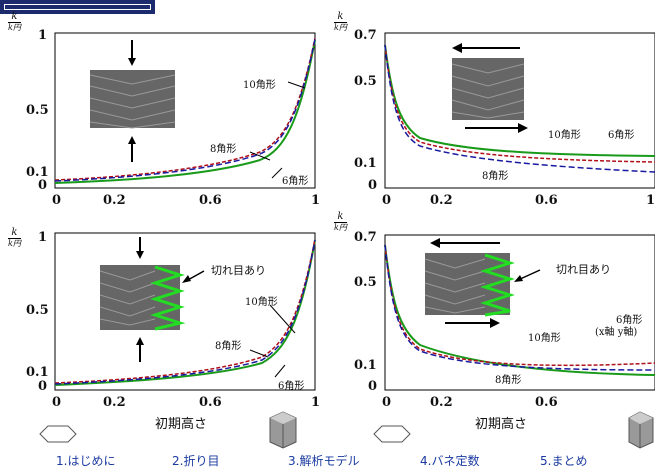 This screenshot has height=470, width=655. I want to click on nav-spring-constant: 4.バネ定数, so click(450, 461).